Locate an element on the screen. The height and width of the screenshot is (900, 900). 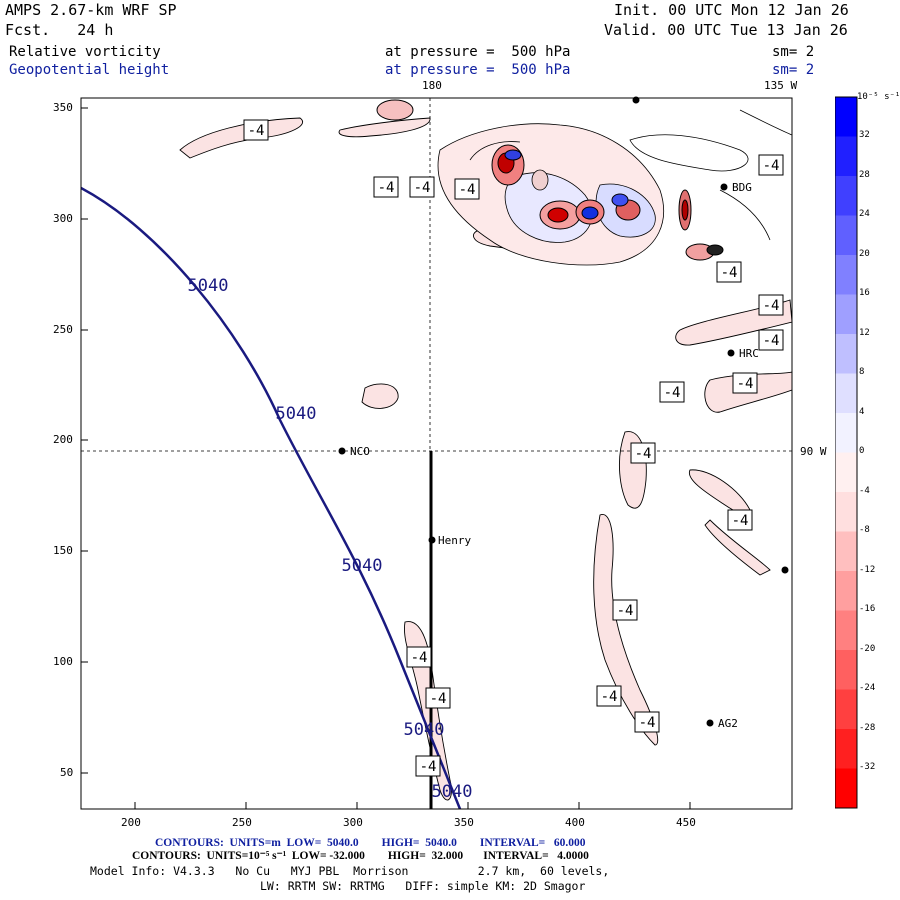
smoothing1-label: sm= 2 is located at coordinates (793, 52).